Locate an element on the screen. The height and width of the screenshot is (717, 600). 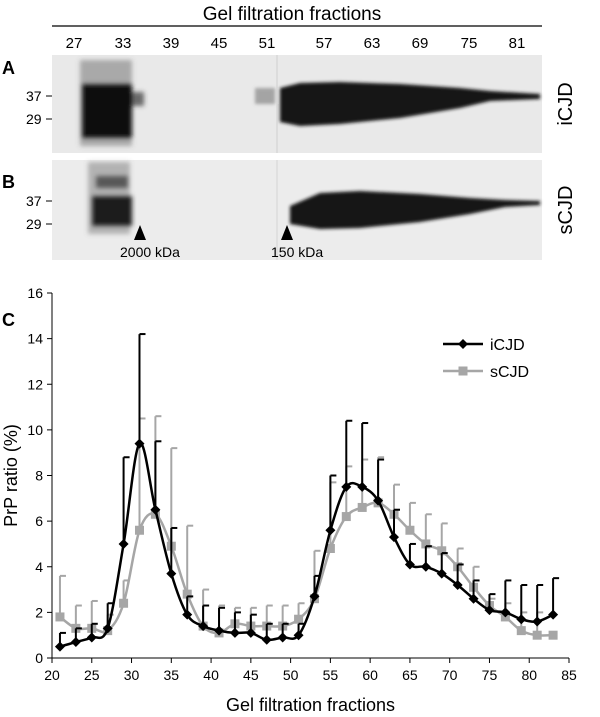
blot-b-left-smear is located at coordinates (110, 198).